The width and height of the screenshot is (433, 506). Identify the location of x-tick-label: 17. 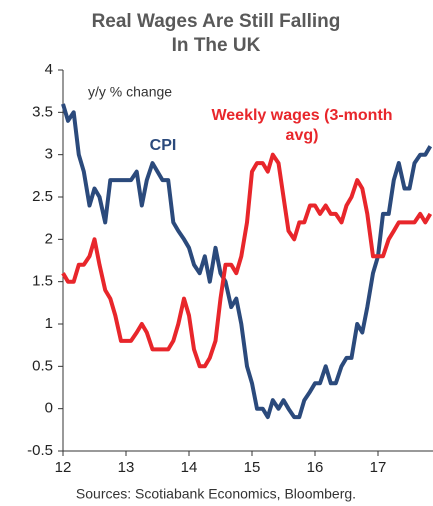
(378, 467).